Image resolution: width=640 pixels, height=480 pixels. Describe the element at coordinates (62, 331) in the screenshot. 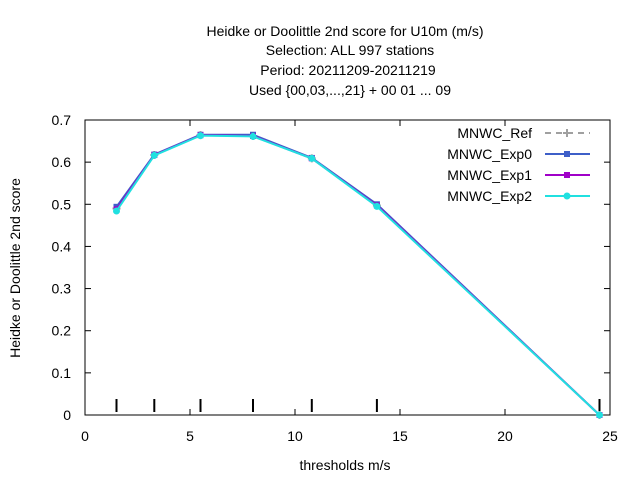

I see `y-tick-label: 0.2` at that location.